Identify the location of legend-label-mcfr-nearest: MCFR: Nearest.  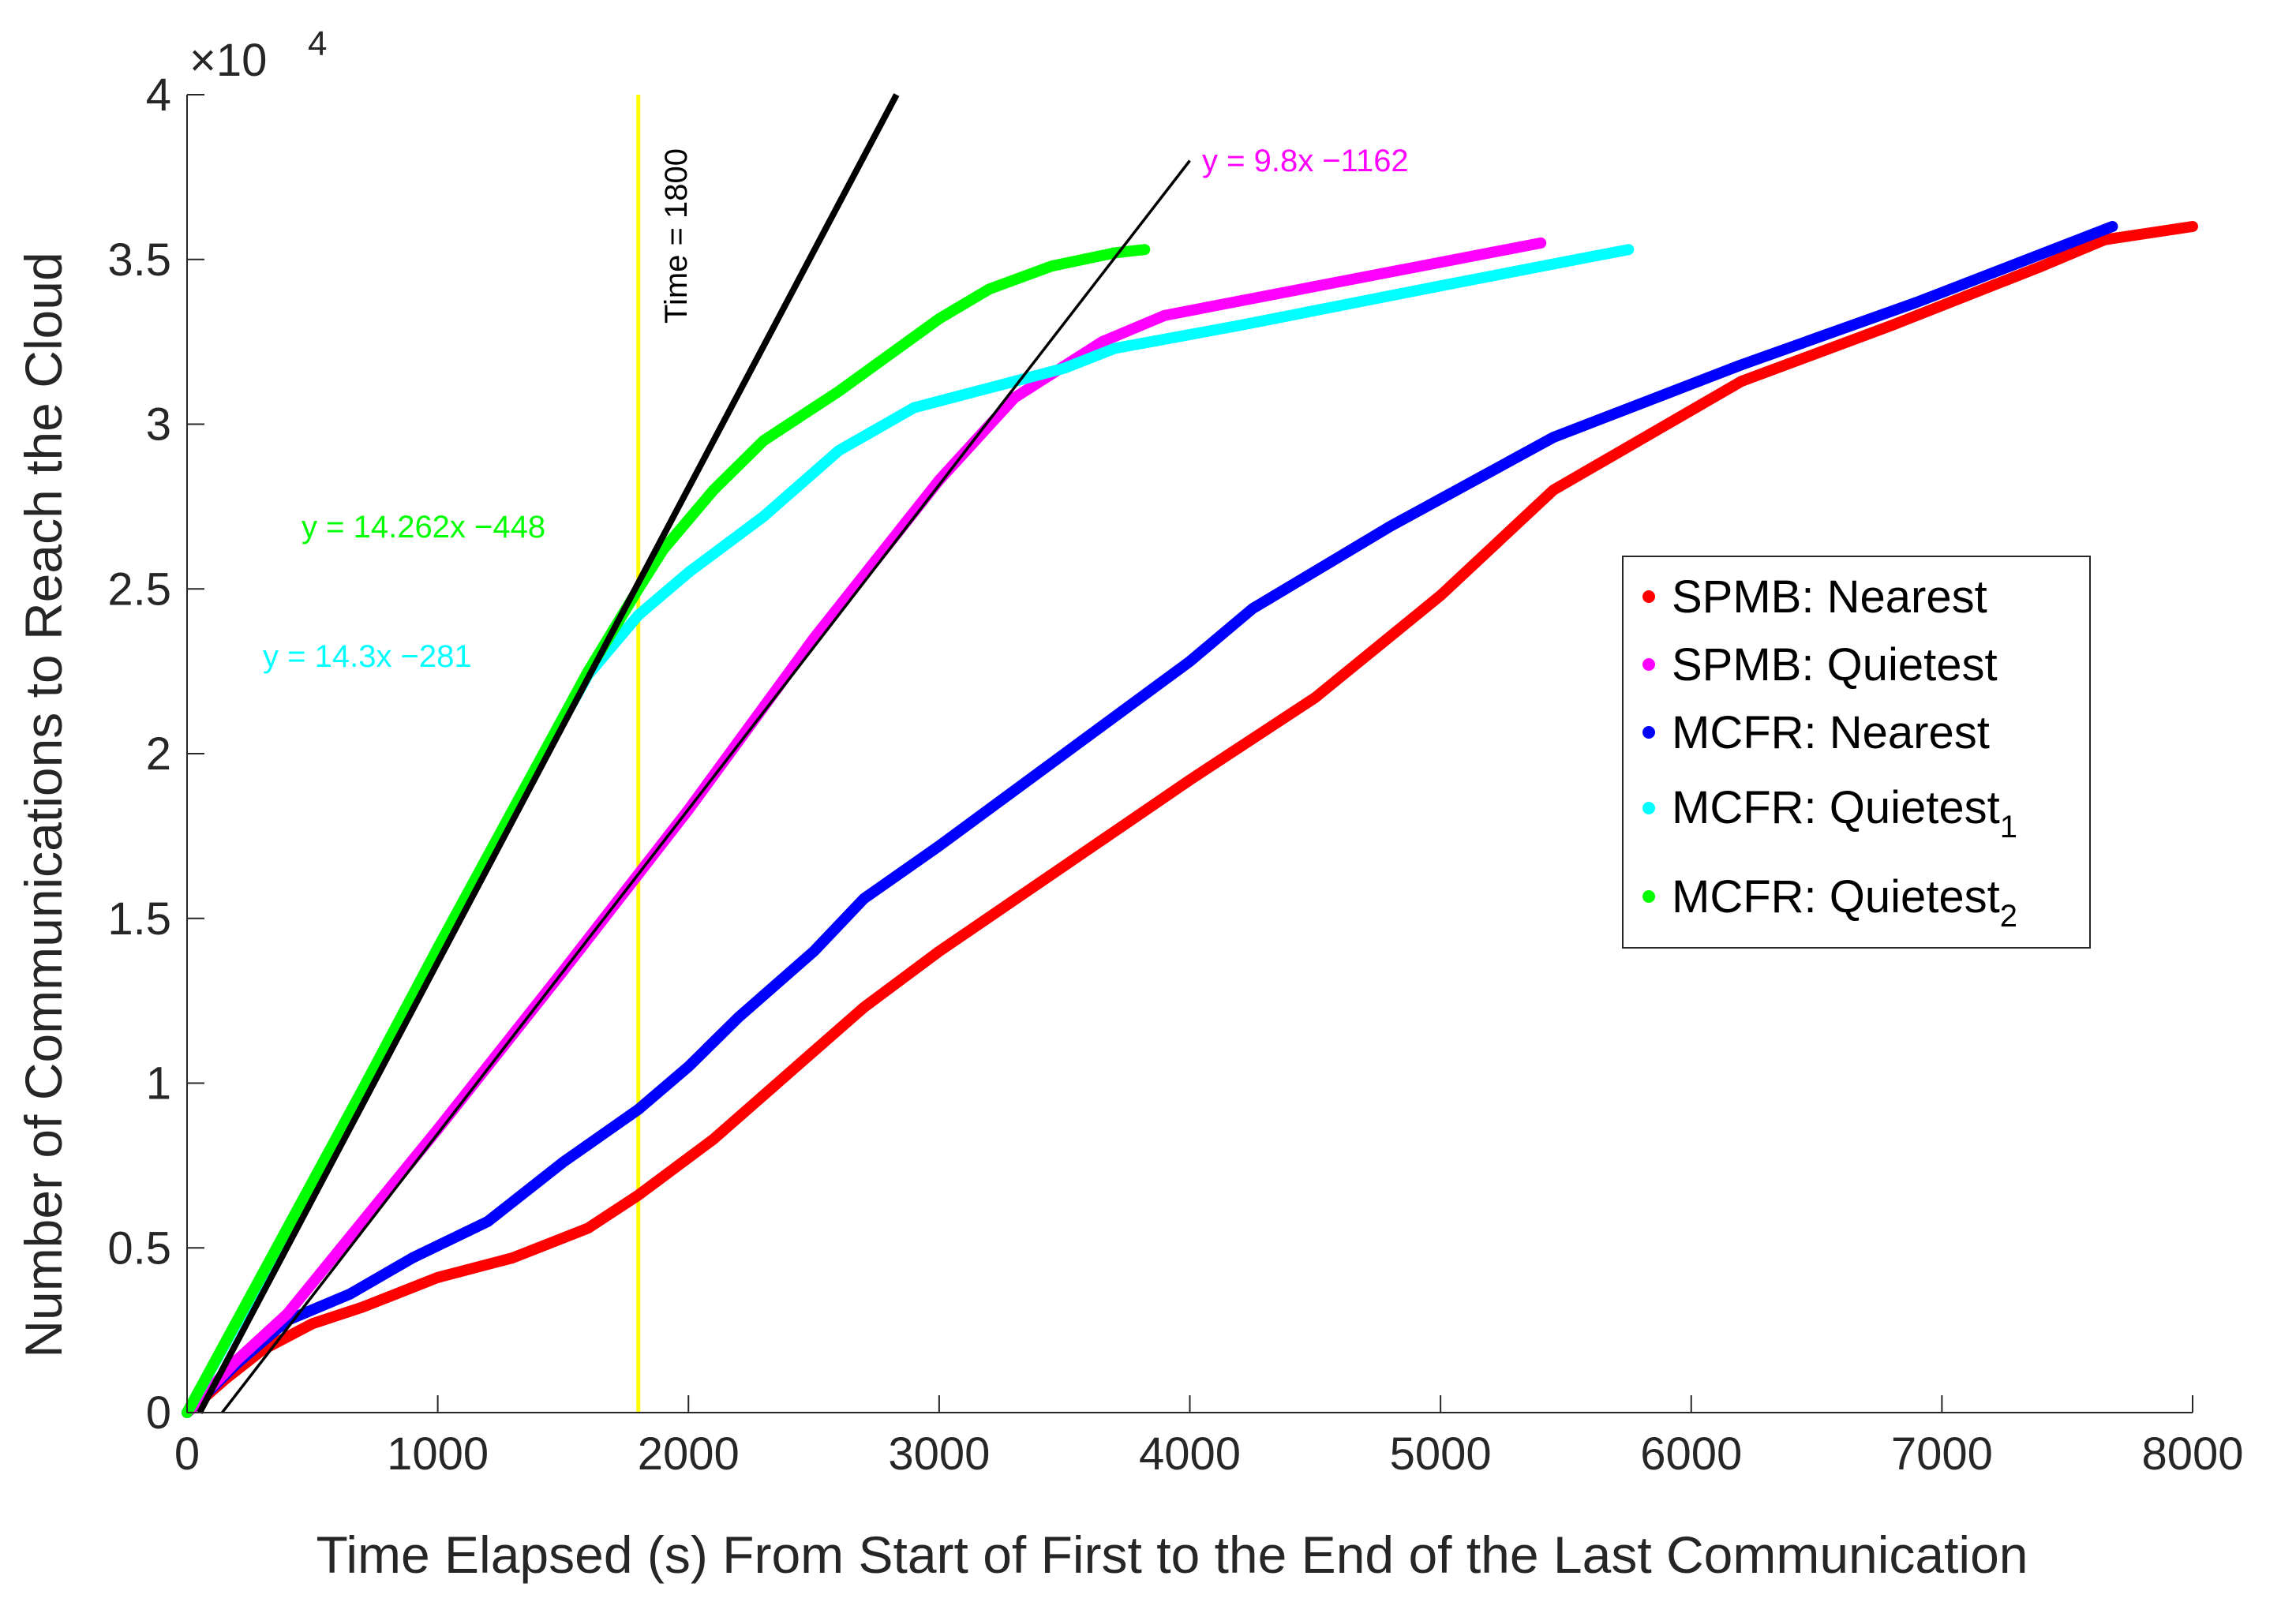
(1831, 732).